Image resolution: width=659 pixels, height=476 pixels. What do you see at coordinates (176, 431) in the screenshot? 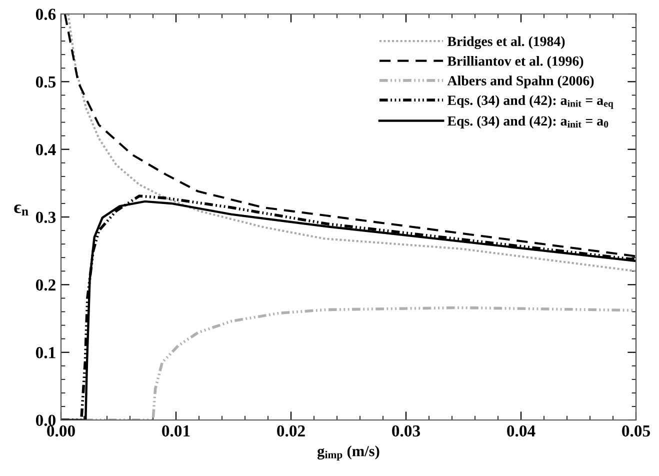
I see `x-tick-label: 0.01` at bounding box center [176, 431].